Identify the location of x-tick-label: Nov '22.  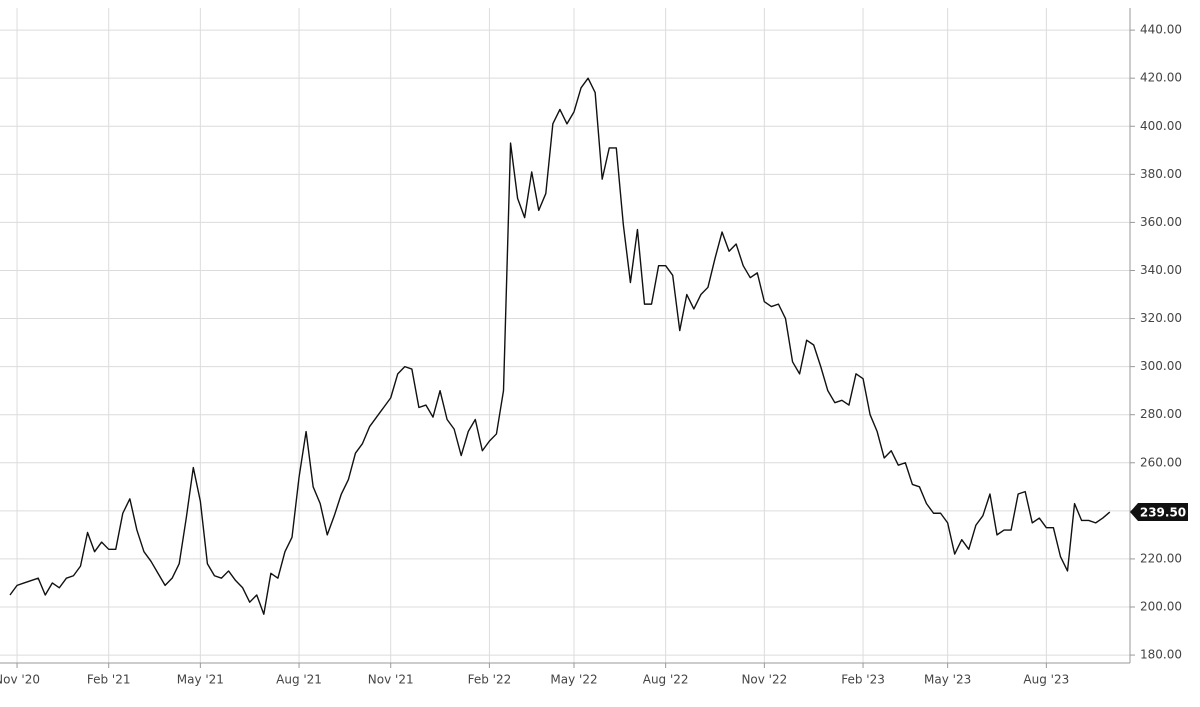
(764, 680).